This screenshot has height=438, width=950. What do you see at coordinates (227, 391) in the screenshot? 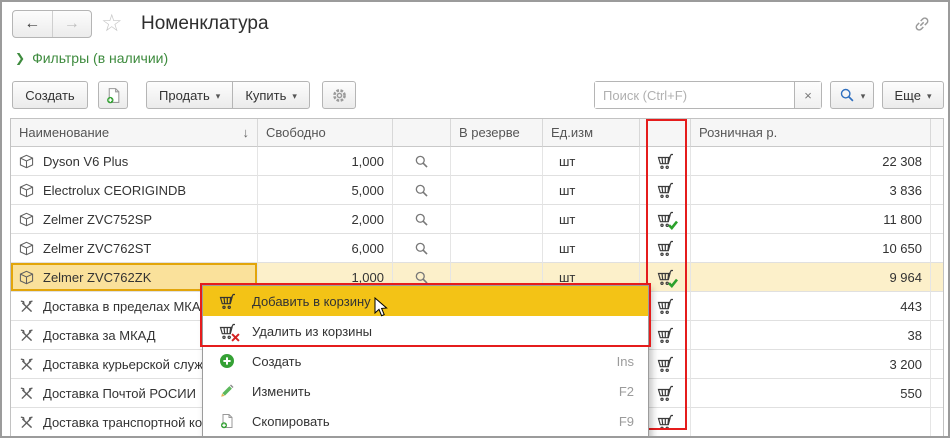
I see `edit-pencil-icon` at bounding box center [227, 391].